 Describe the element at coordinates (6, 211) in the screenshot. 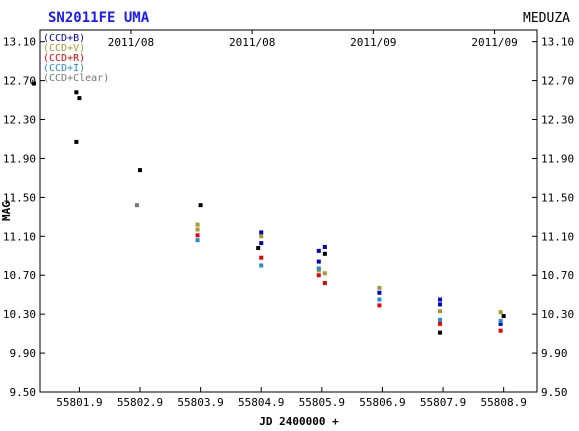

I see `y-axis-label: MAG` at that location.